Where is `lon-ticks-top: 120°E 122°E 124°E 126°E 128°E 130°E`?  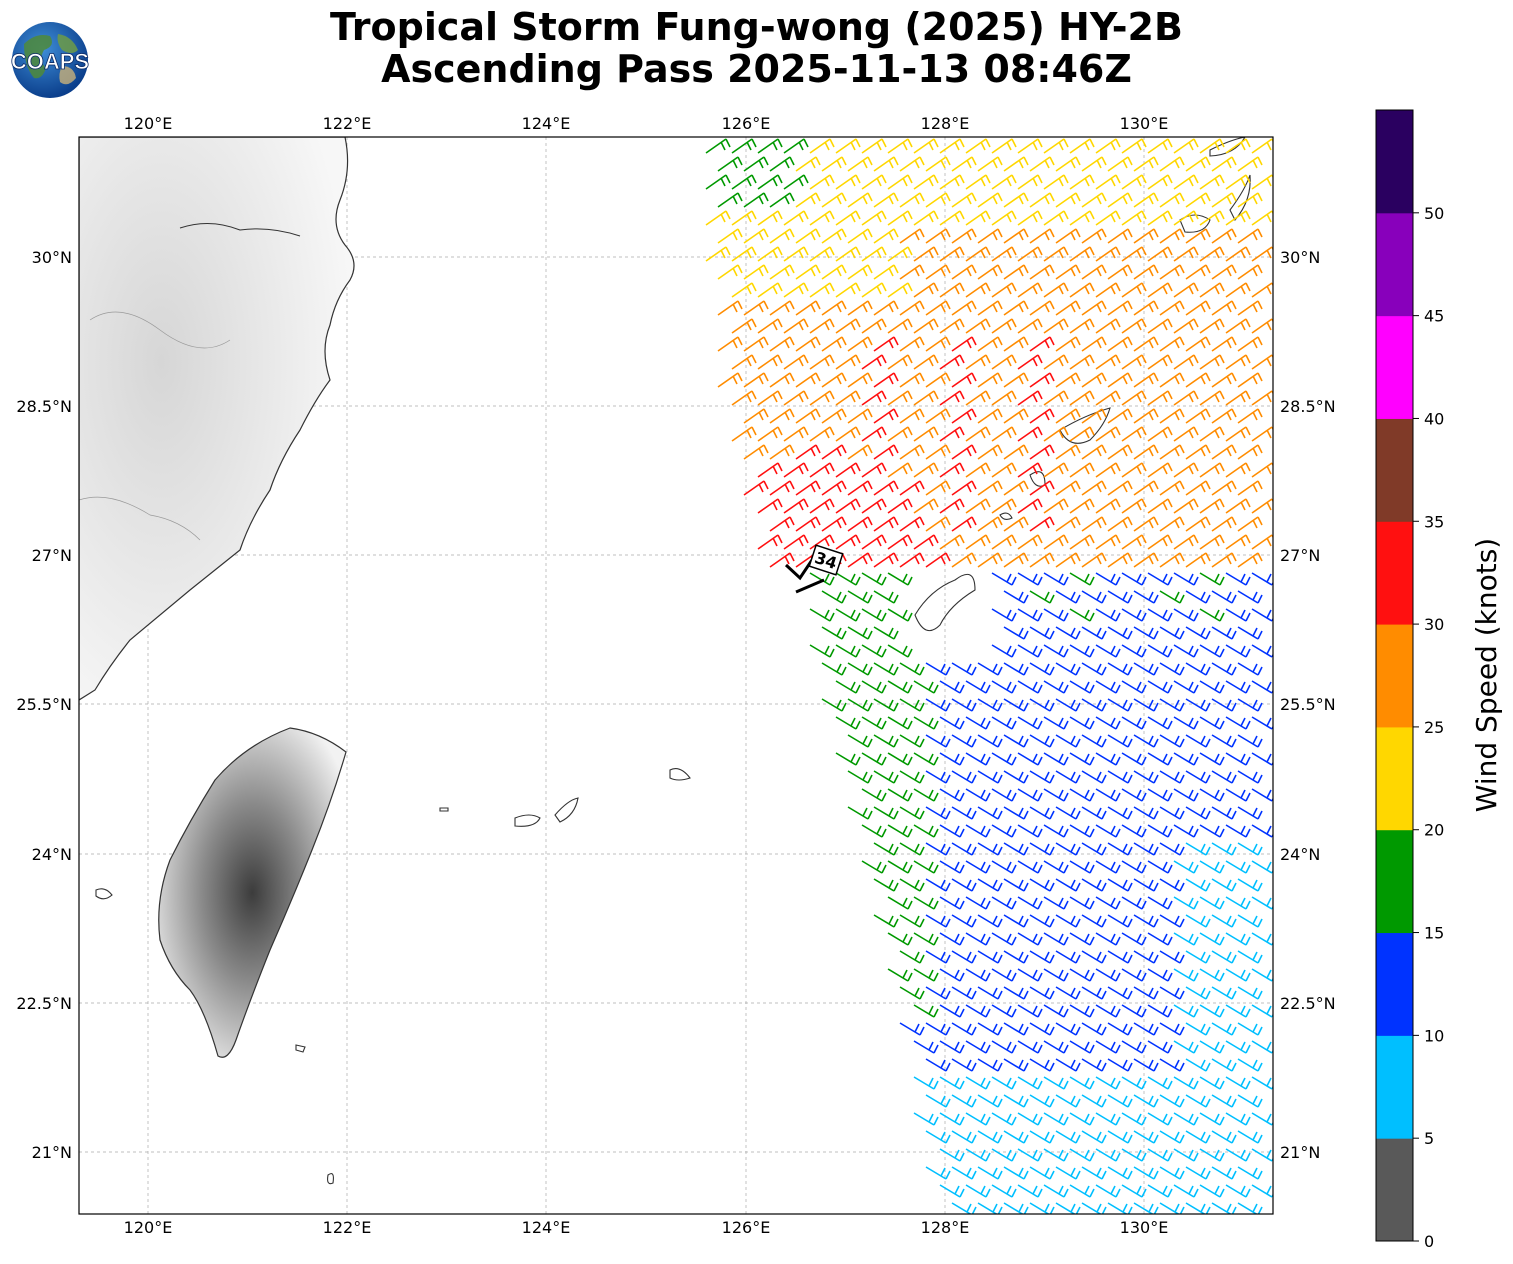 lon-ticks-top: 120°E 122°E 124°E 126°E 128°E 130°E is located at coordinates (646, 123).